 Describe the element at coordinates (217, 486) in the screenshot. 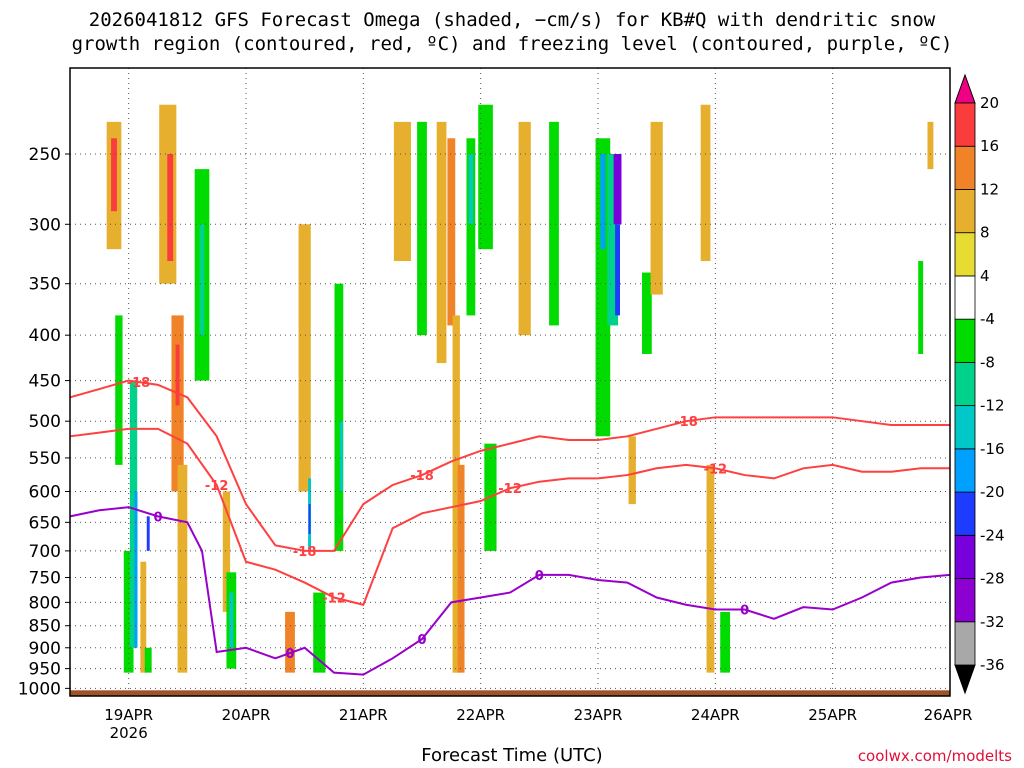

I see `contour-label-4: -12` at that location.